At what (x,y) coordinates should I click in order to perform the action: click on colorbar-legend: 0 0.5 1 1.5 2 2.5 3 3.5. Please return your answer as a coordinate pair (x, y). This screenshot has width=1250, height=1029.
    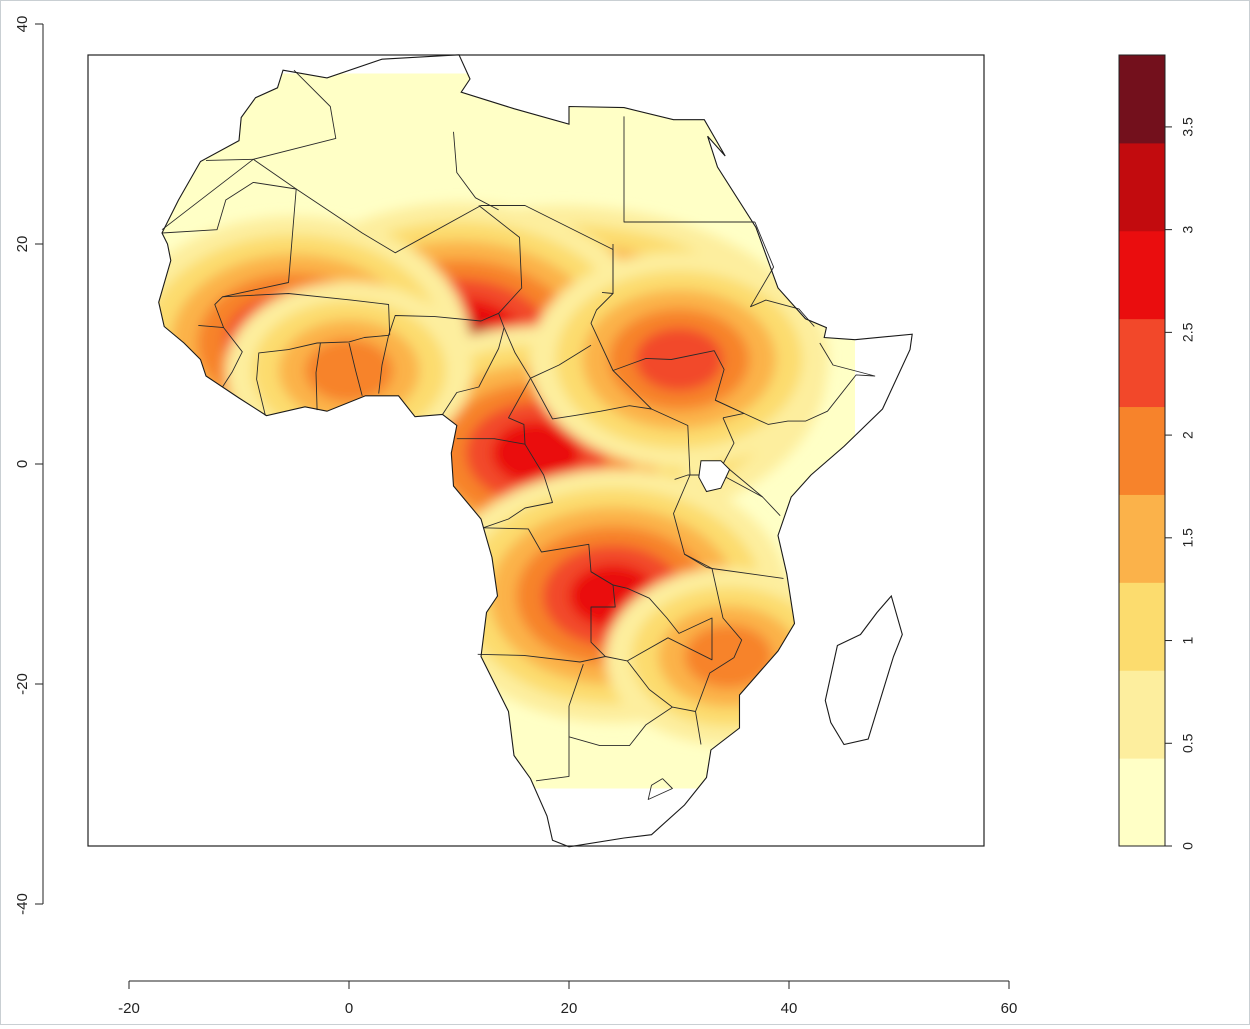
    Looking at the image, I should click on (1157, 452).